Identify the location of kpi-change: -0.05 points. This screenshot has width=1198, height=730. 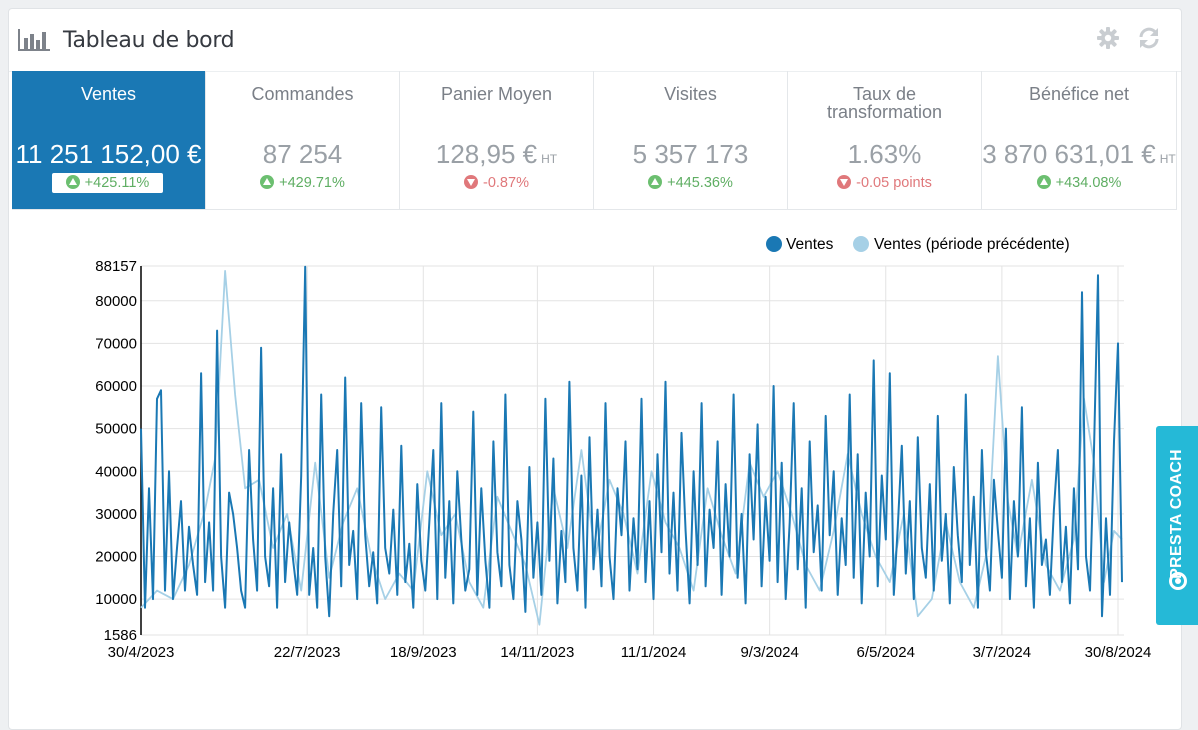
(884, 183).